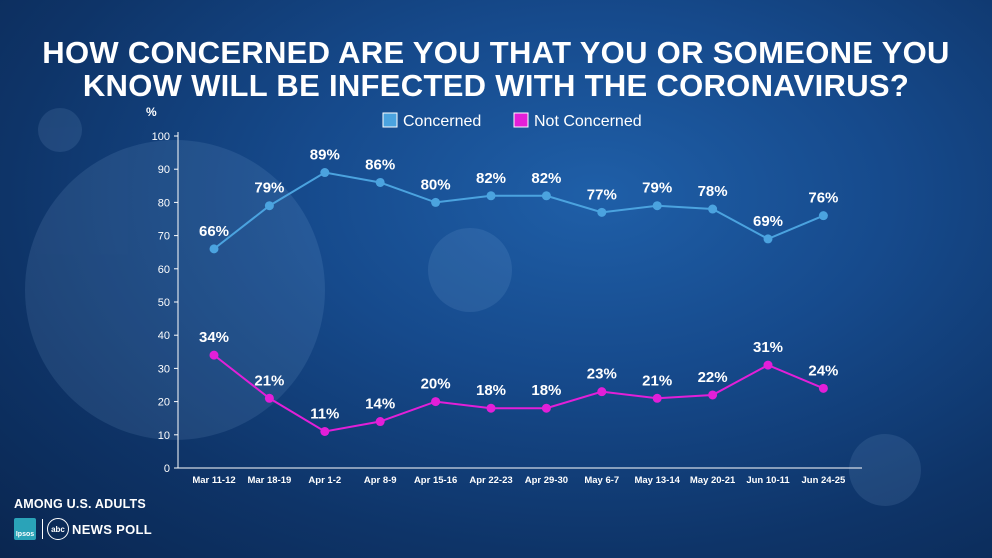 The image size is (992, 558). Describe the element at coordinates (325, 155) in the screenshot. I see `data-label-concerned: 89%` at that location.